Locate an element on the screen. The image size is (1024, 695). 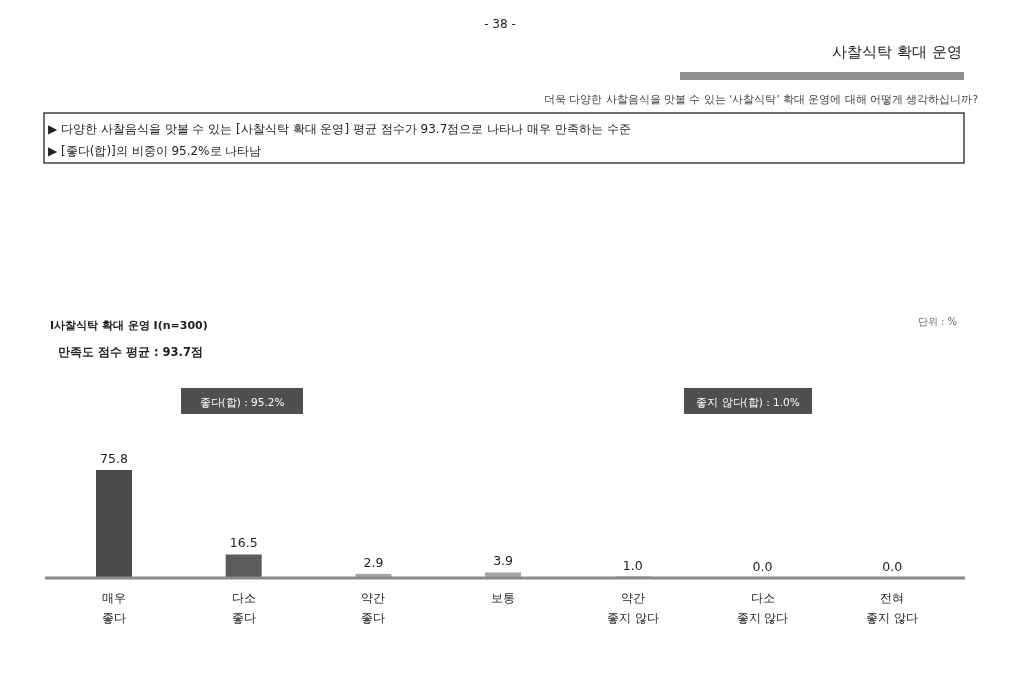
x-tick-label: 다소 좋다 is located at coordinates (243, 608).